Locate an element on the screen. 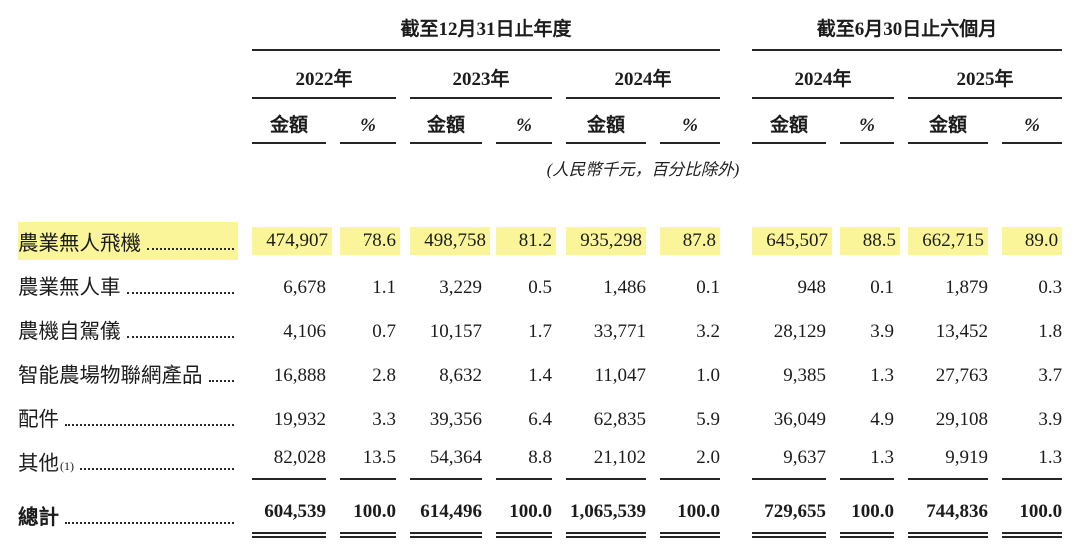 This screenshot has height=544, width=1080. units-note-cell: (人民幣千元，百分比除外) is located at coordinates (643, 162).